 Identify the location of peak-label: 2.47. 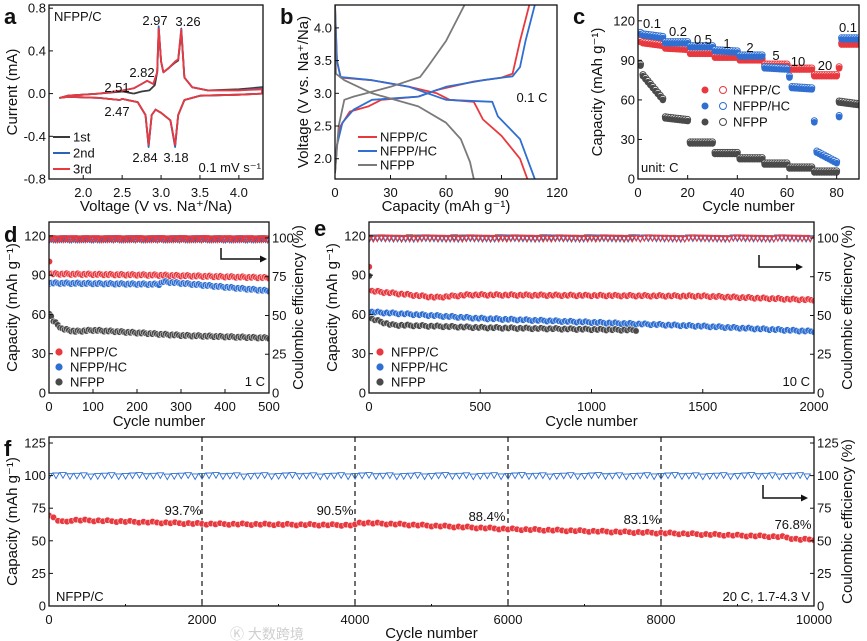
(116, 111).